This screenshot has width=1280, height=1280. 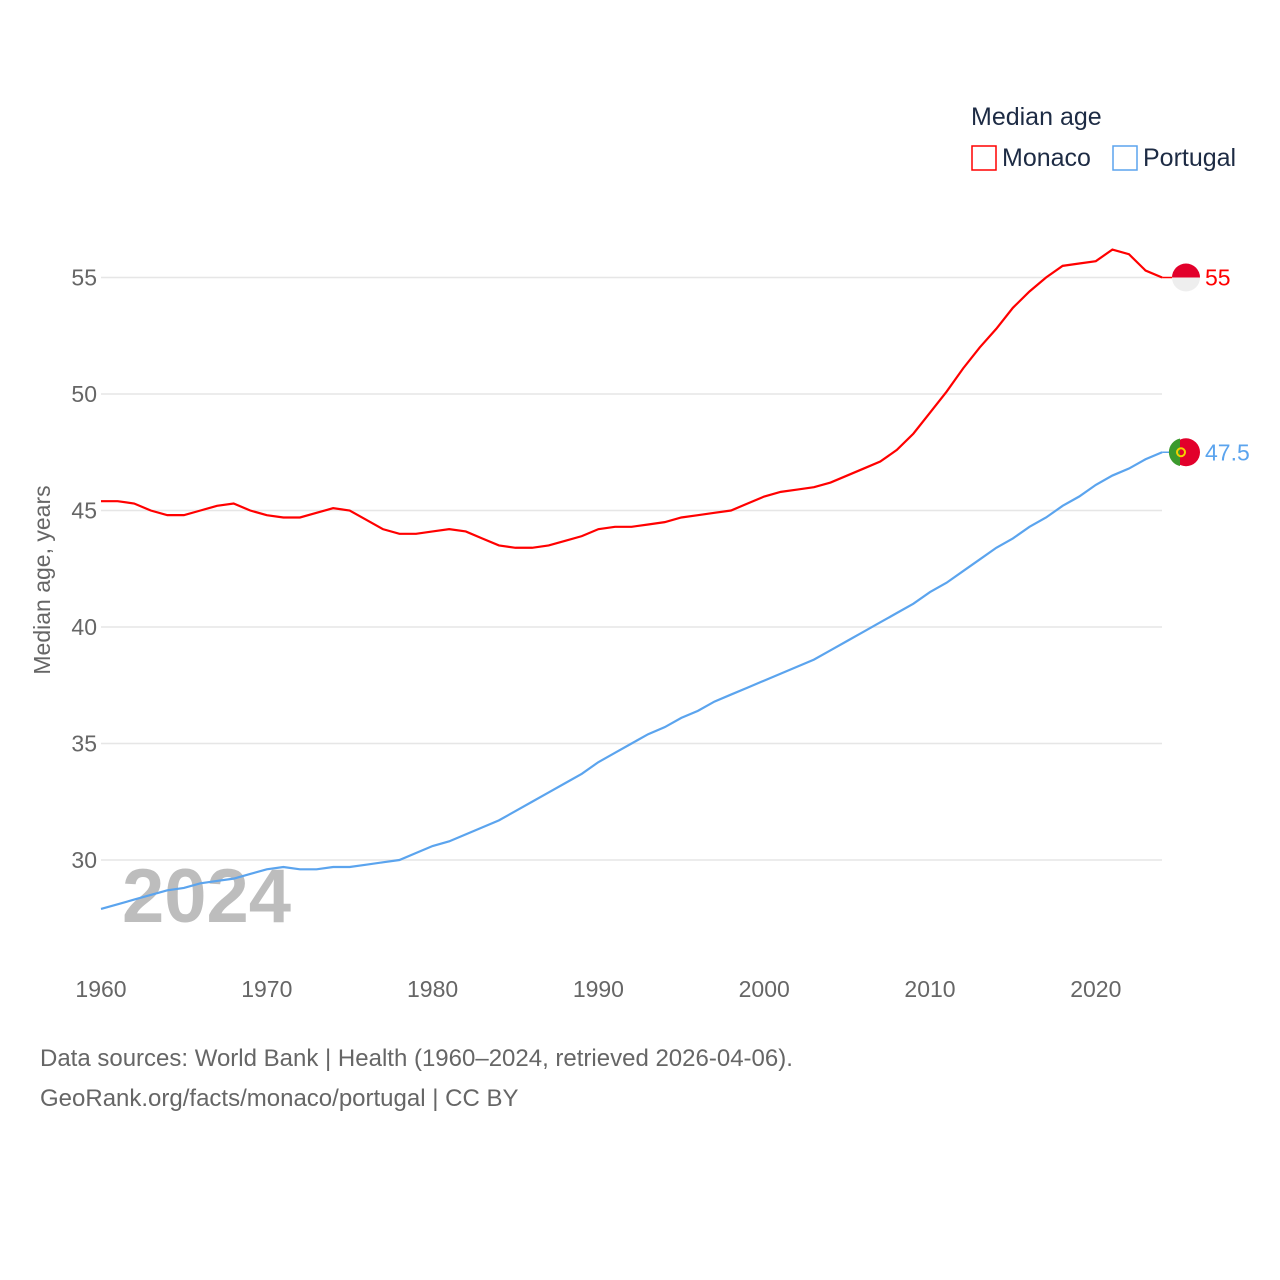 I want to click on x-tick-label: 1970, so click(x=266, y=989).